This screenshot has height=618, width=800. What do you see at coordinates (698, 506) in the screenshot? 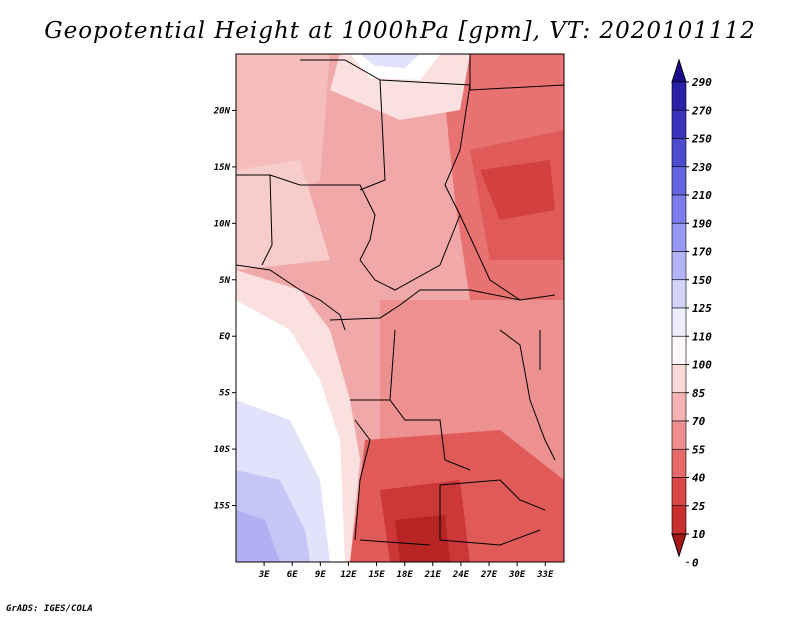
I see `colorbar-label: 25` at bounding box center [698, 506].